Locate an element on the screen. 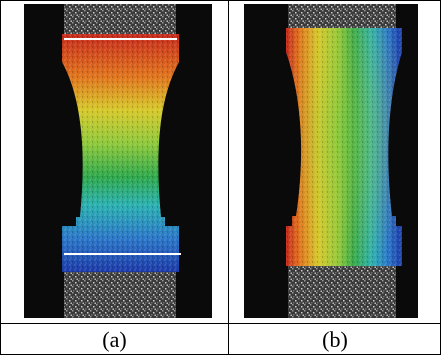  panel-a-specimen-grip-top is located at coordinates (120, 19).